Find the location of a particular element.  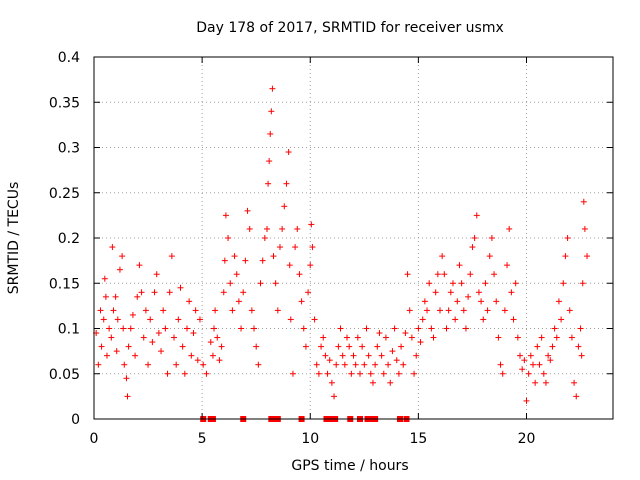

y-tick-label: 0.05 is located at coordinates (64, 375).